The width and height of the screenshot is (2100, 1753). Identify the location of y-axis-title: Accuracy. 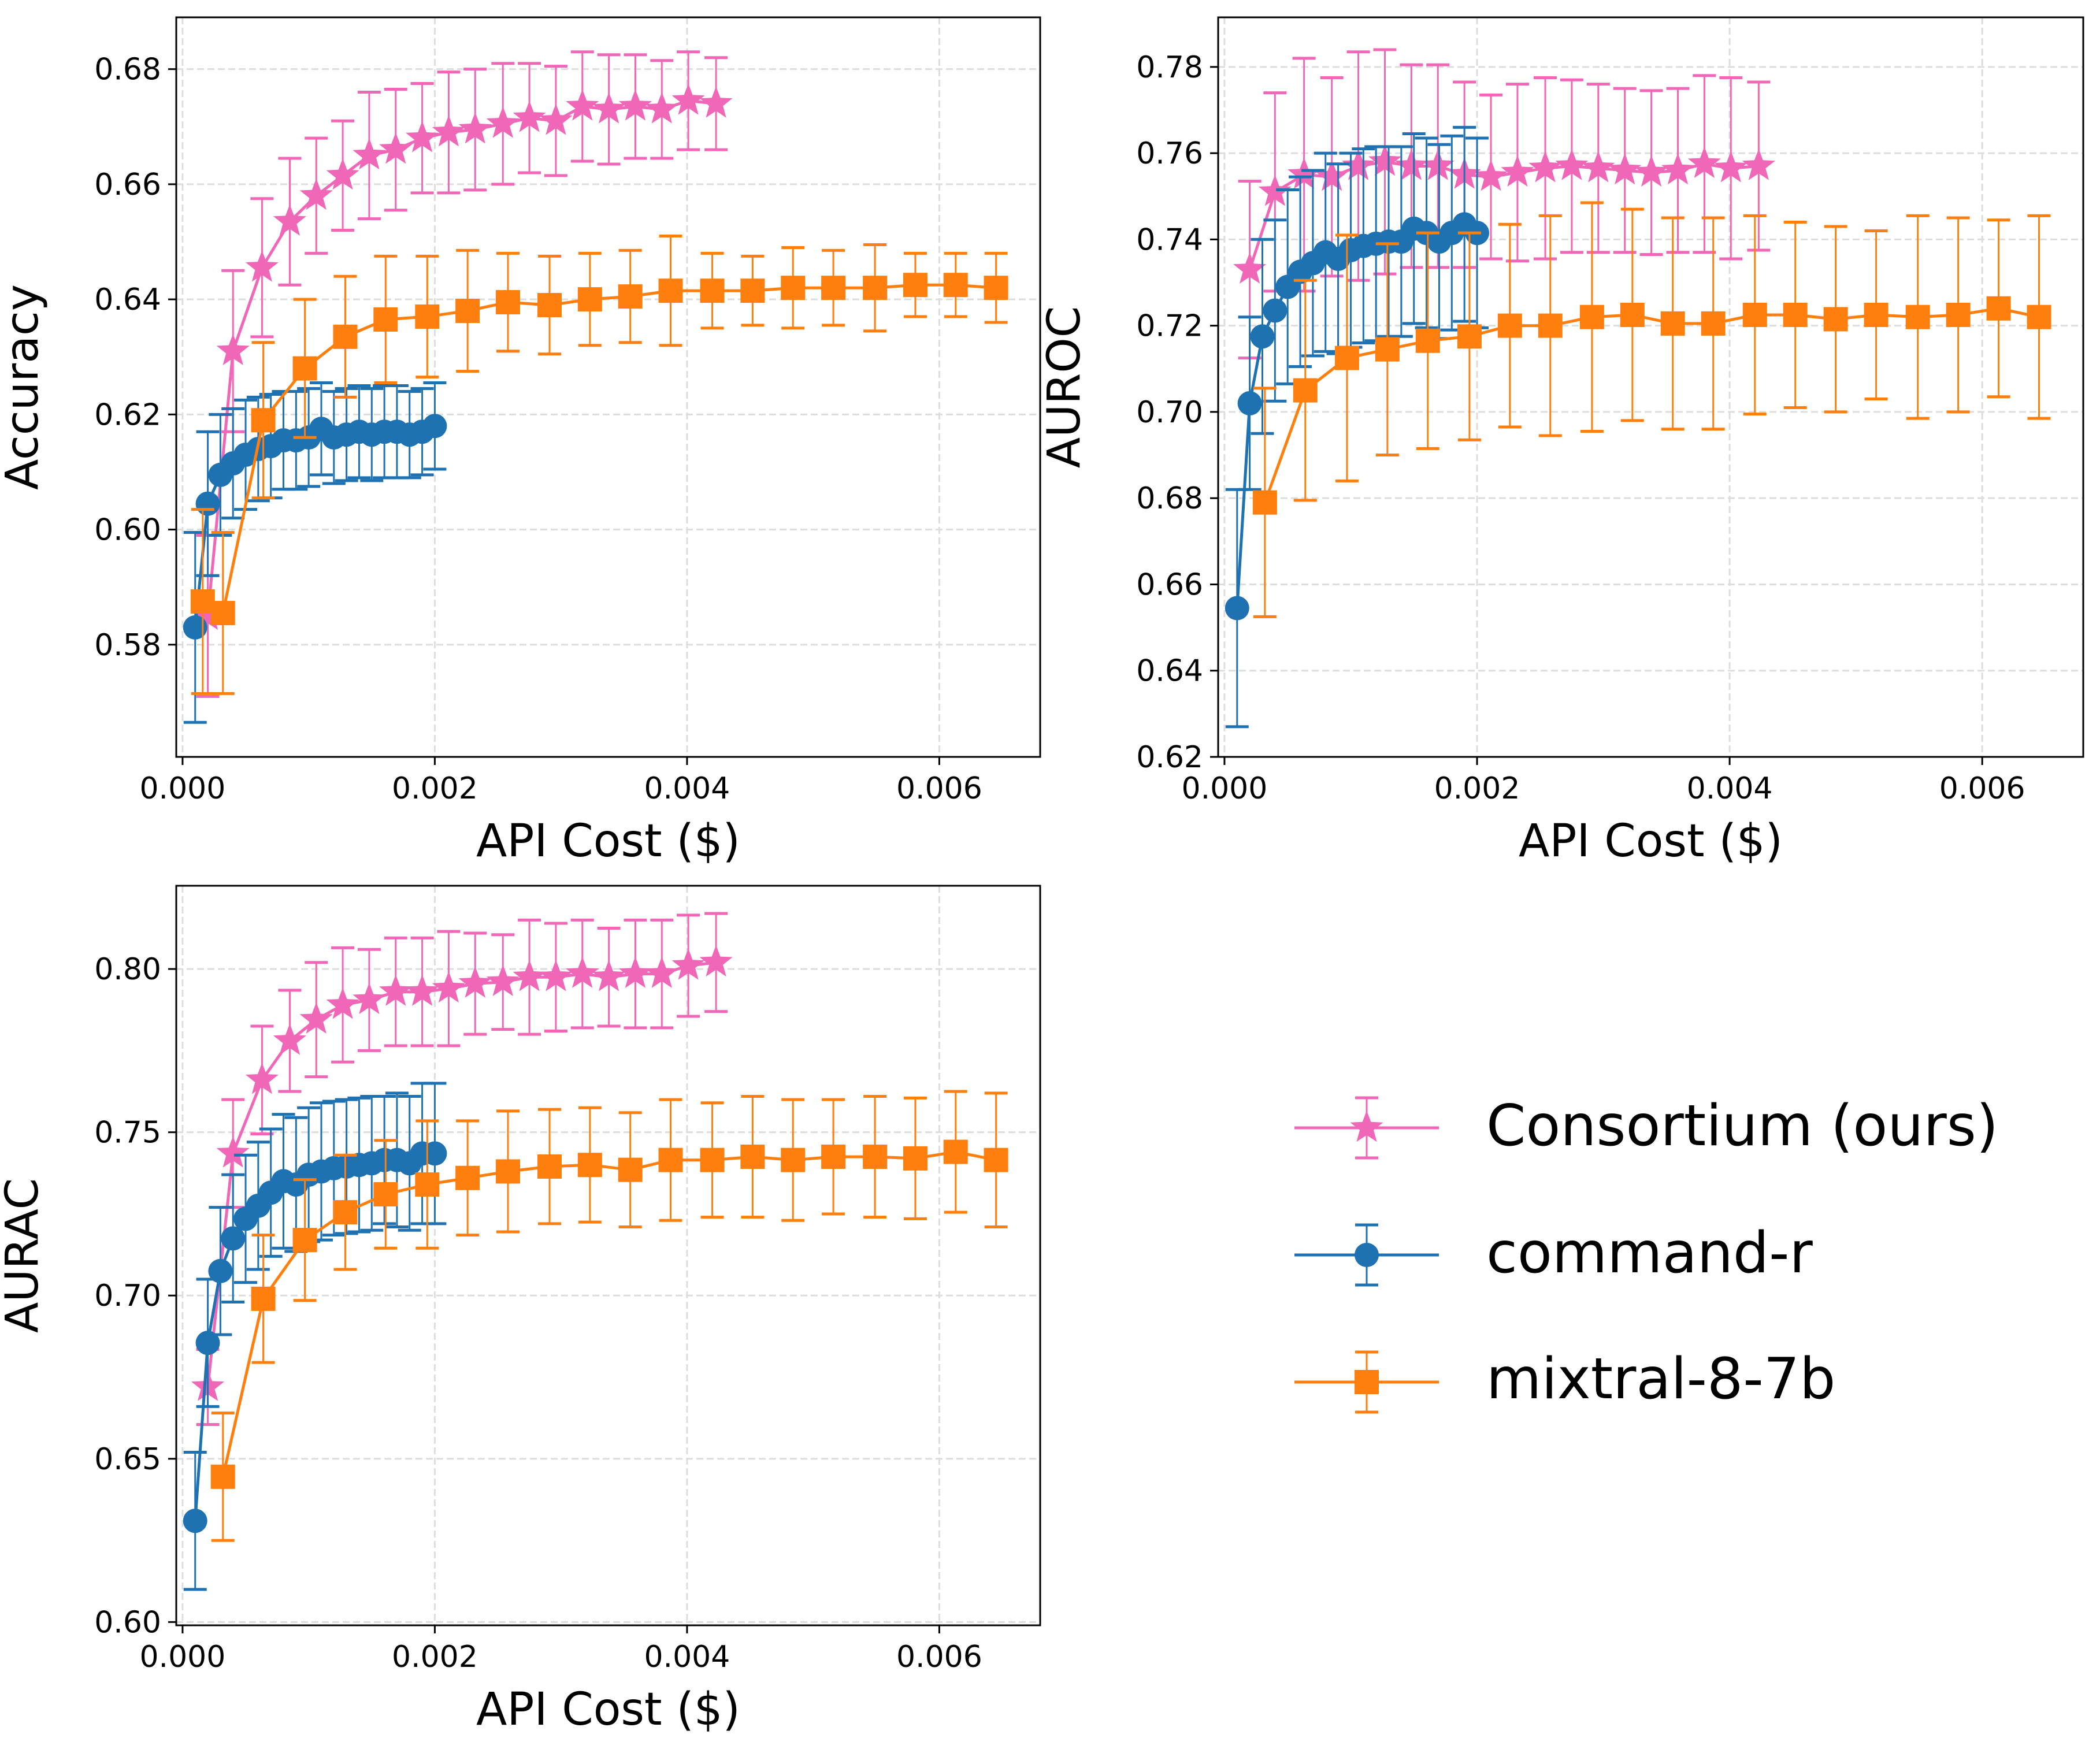
(25, 387).